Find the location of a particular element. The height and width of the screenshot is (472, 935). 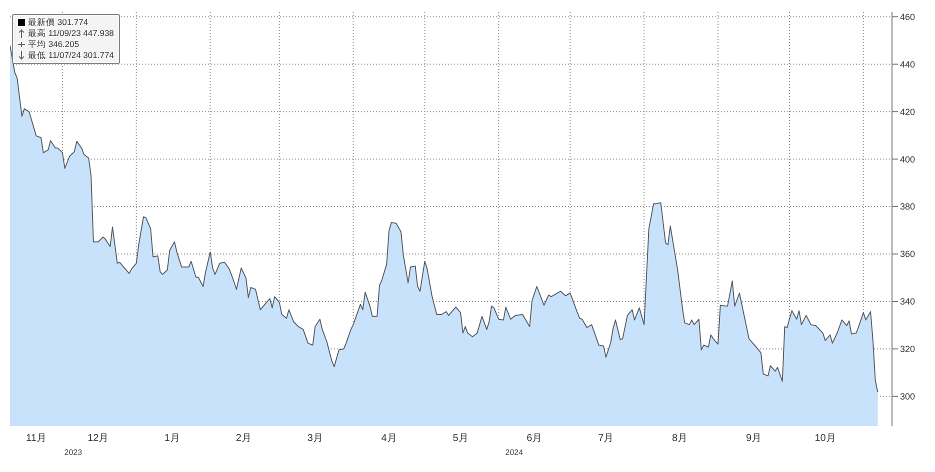

x-tick-label: 1月 is located at coordinates (172, 438).